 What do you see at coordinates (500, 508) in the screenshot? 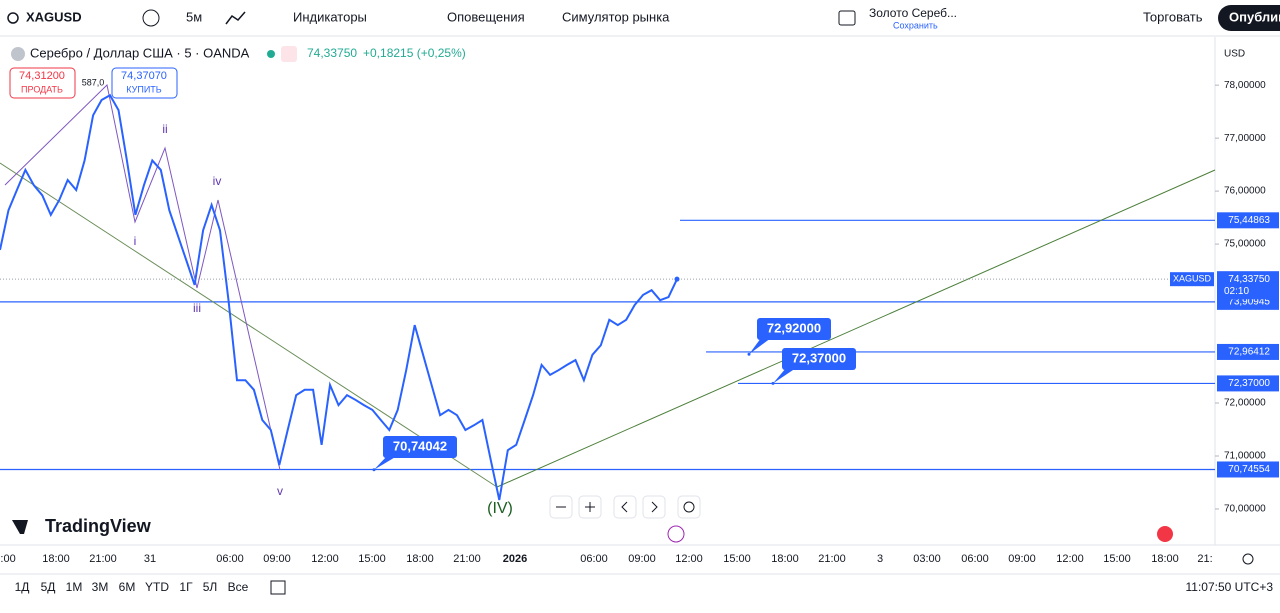
I see `wave-label: (IV)` at bounding box center [500, 508].